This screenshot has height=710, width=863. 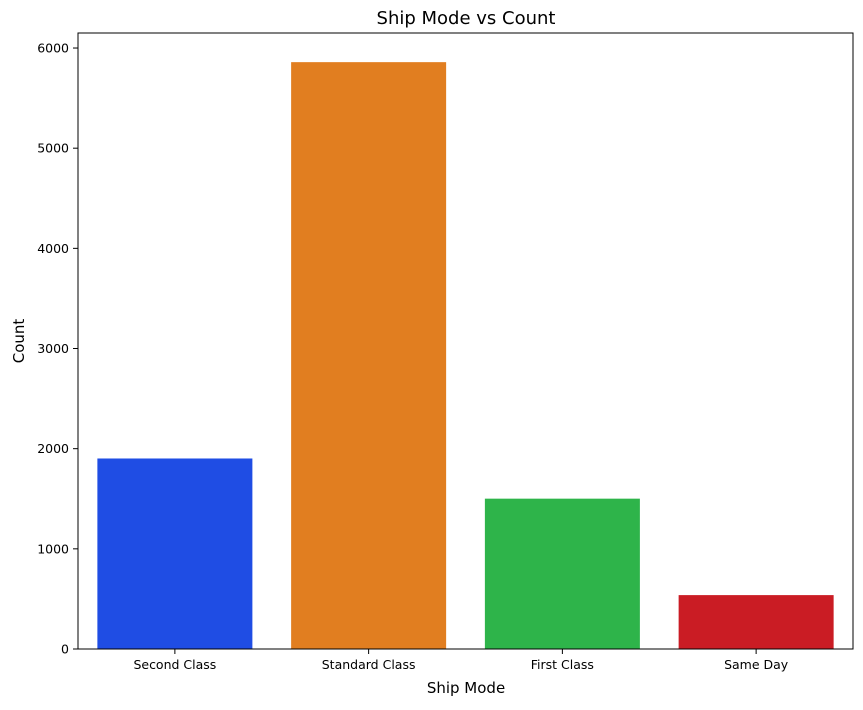 What do you see at coordinates (369, 664) in the screenshot?
I see `x-tick-label: Standard Class` at bounding box center [369, 664].